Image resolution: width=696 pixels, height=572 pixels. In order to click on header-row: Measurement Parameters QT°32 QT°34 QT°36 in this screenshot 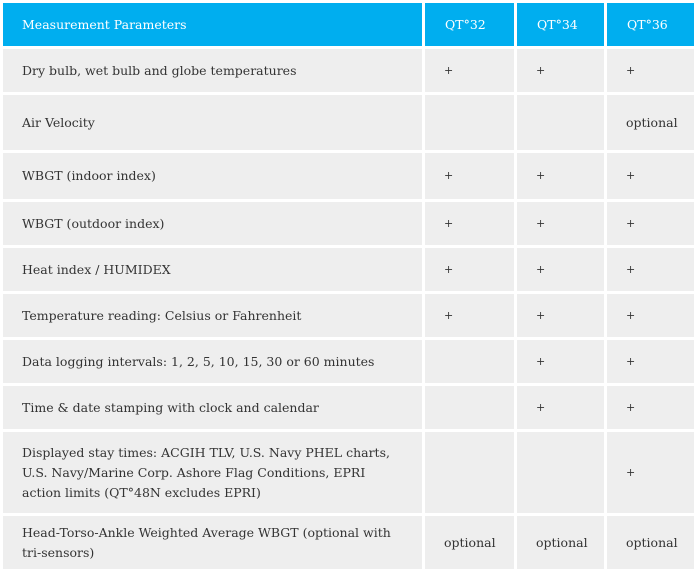, I will do `click(348, 24)`.